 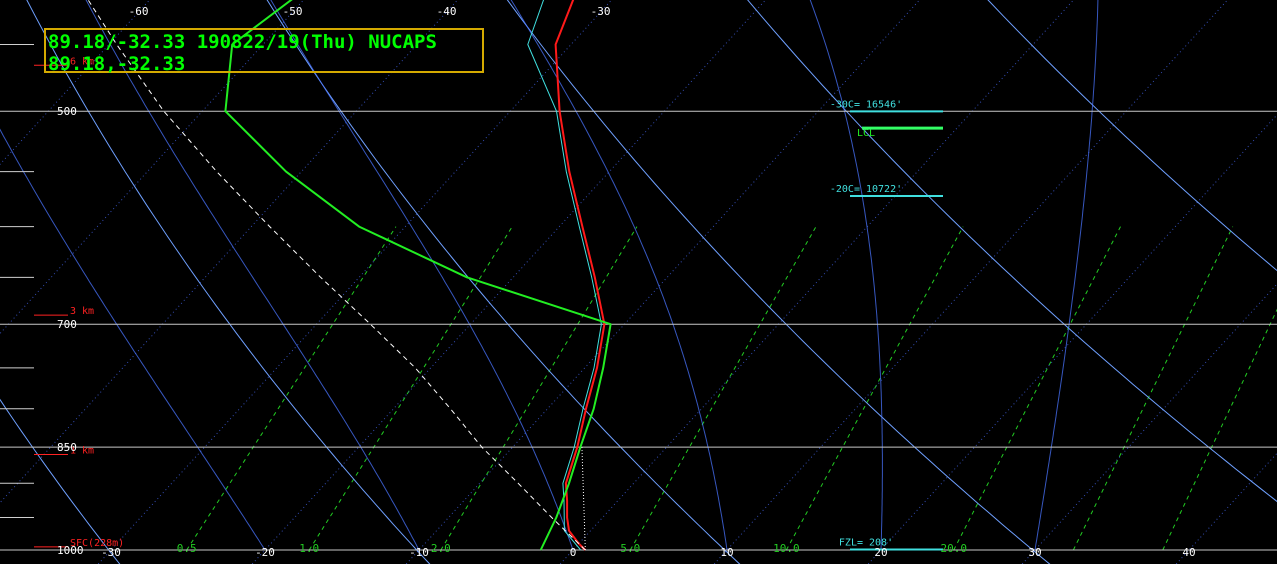 What do you see at coordinates (97, 543) in the screenshot?
I see `height-label: SFC(228m)` at bounding box center [97, 543].